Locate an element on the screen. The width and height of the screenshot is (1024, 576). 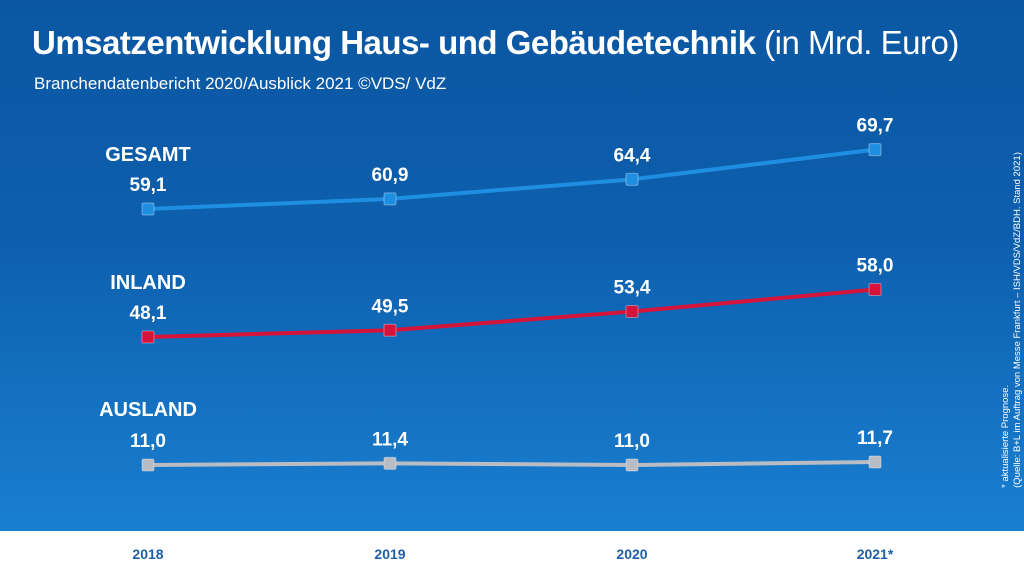
ausland-data-label-2: 11,0 is located at coordinates (632, 441).